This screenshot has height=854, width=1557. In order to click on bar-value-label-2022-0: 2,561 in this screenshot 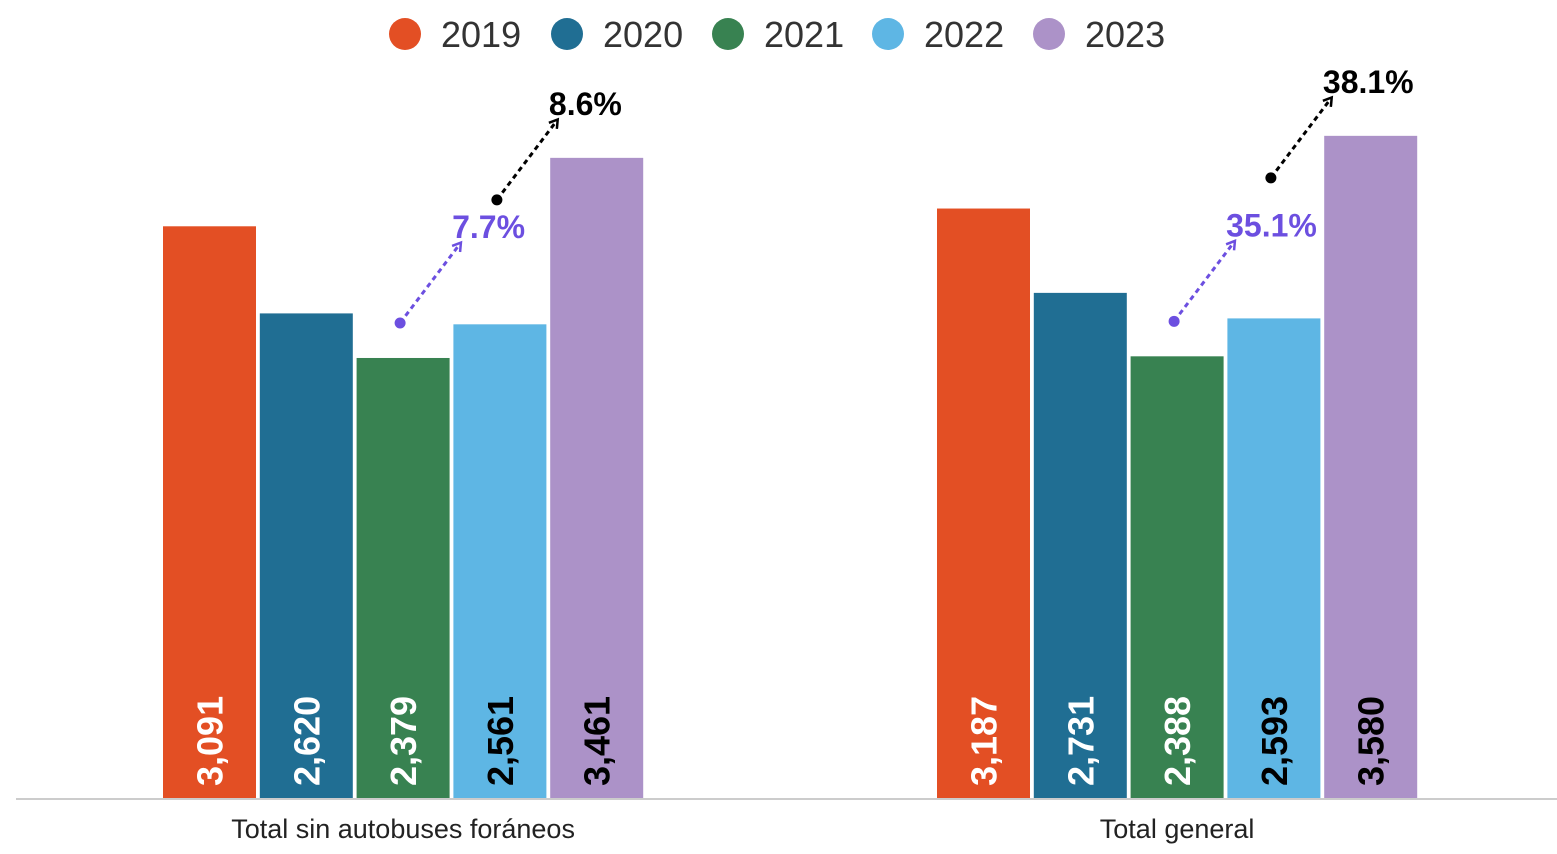, I will do `click(500, 741)`.